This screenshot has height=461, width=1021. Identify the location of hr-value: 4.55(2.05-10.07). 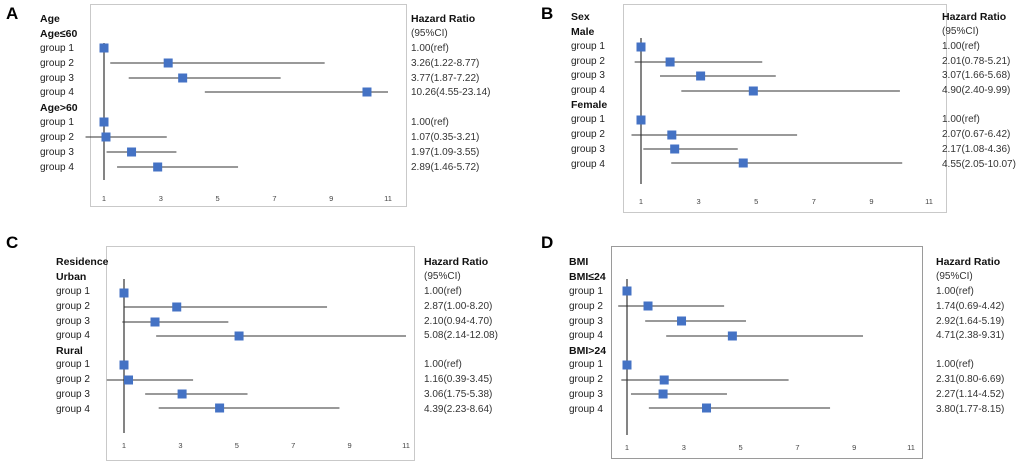
(979, 164).